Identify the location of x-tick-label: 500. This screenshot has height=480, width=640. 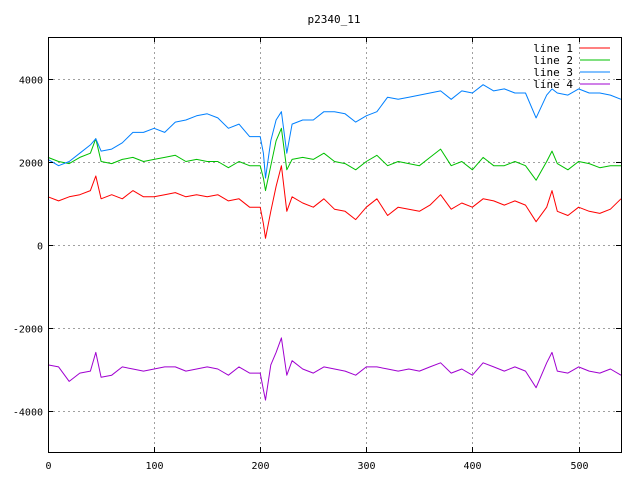
(579, 466).